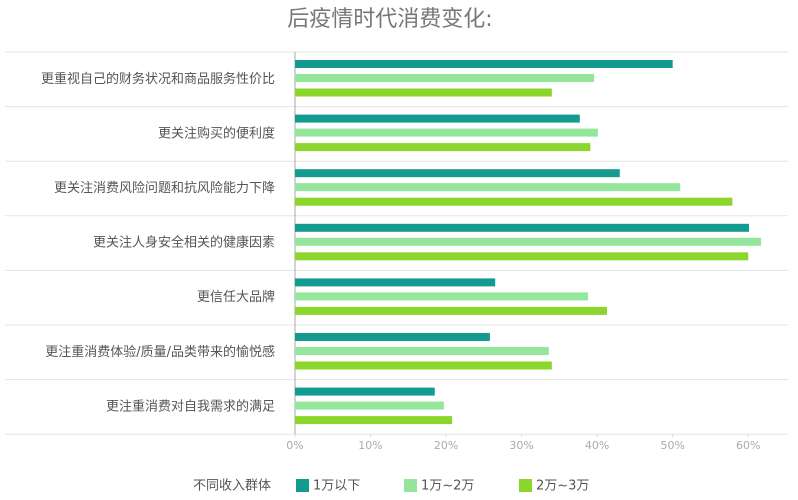 The image size is (798, 500). I want to click on category-label: 更重视自己的财务状况和商品服务性价比, so click(158, 79).